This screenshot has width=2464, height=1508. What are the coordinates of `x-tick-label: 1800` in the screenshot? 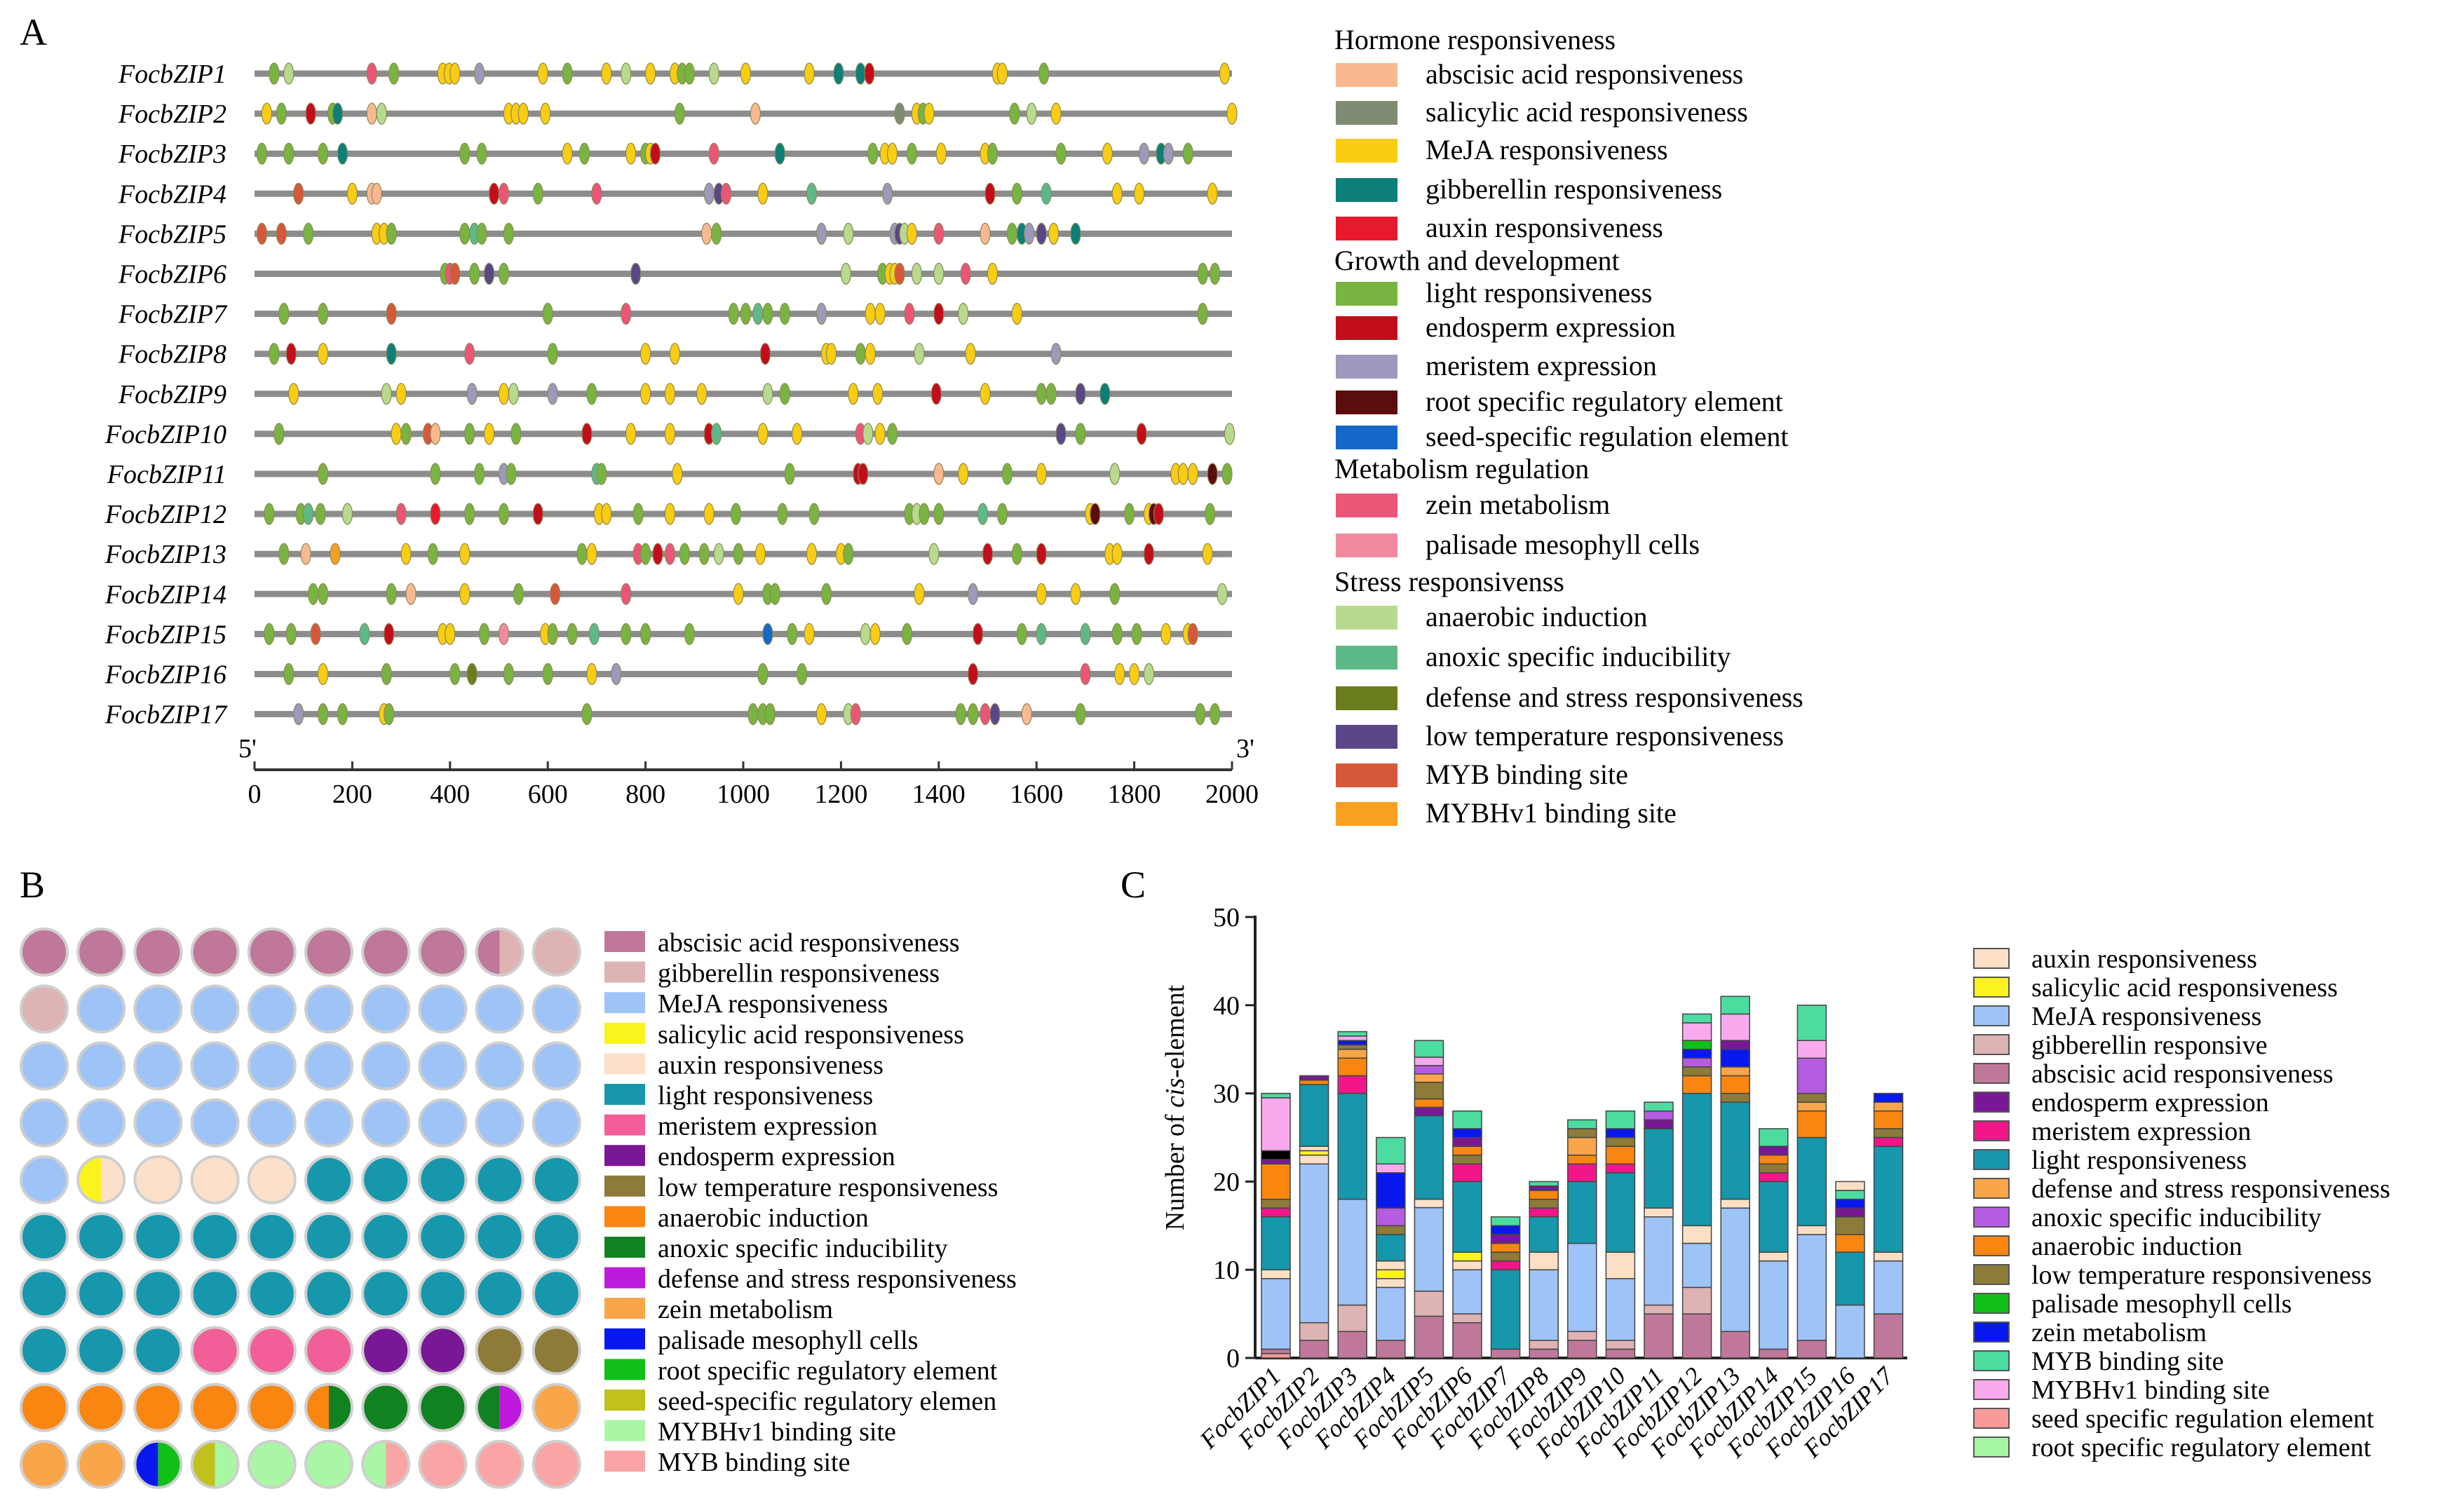 It's located at (1134, 794).